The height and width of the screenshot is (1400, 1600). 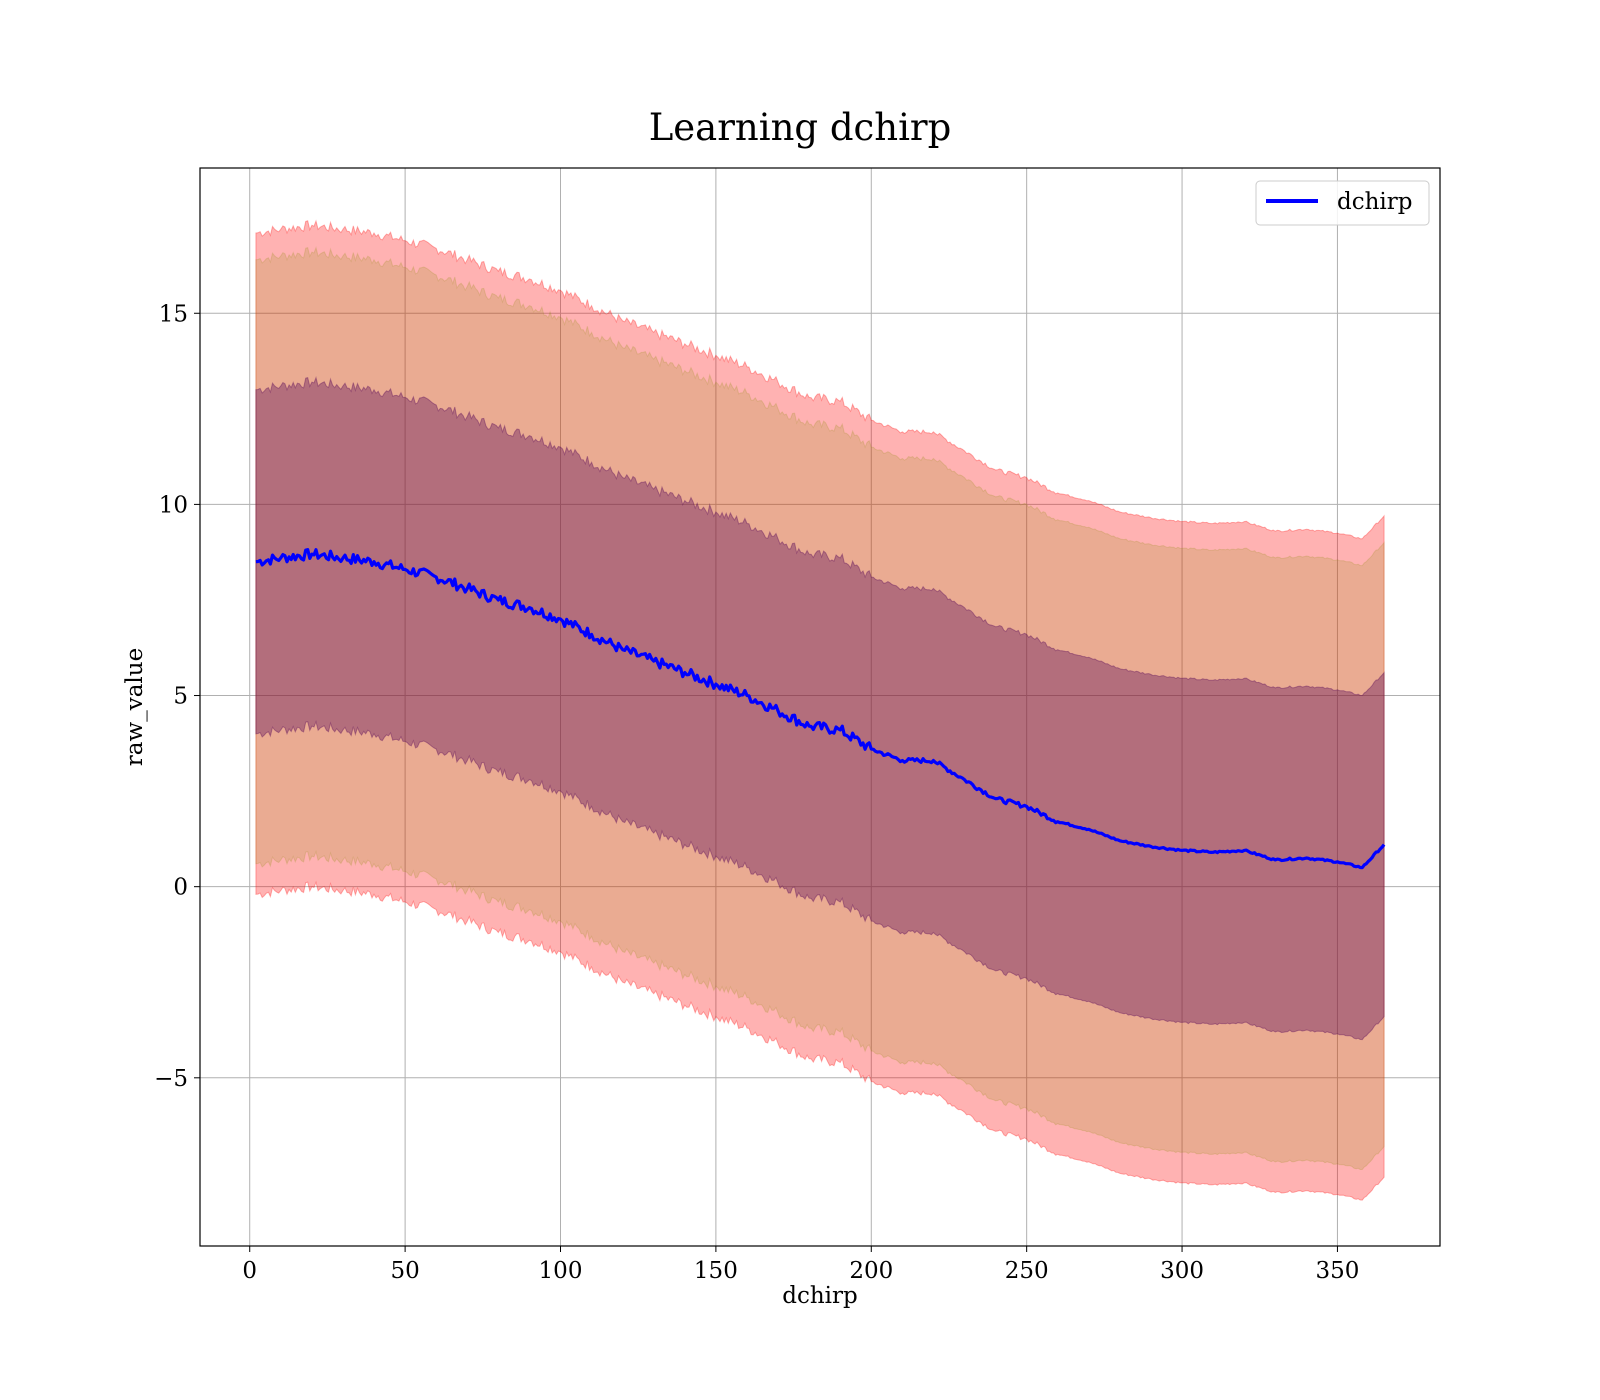 What do you see at coordinates (180, 888) in the screenshot?
I see `y-tick-label: 0` at bounding box center [180, 888].